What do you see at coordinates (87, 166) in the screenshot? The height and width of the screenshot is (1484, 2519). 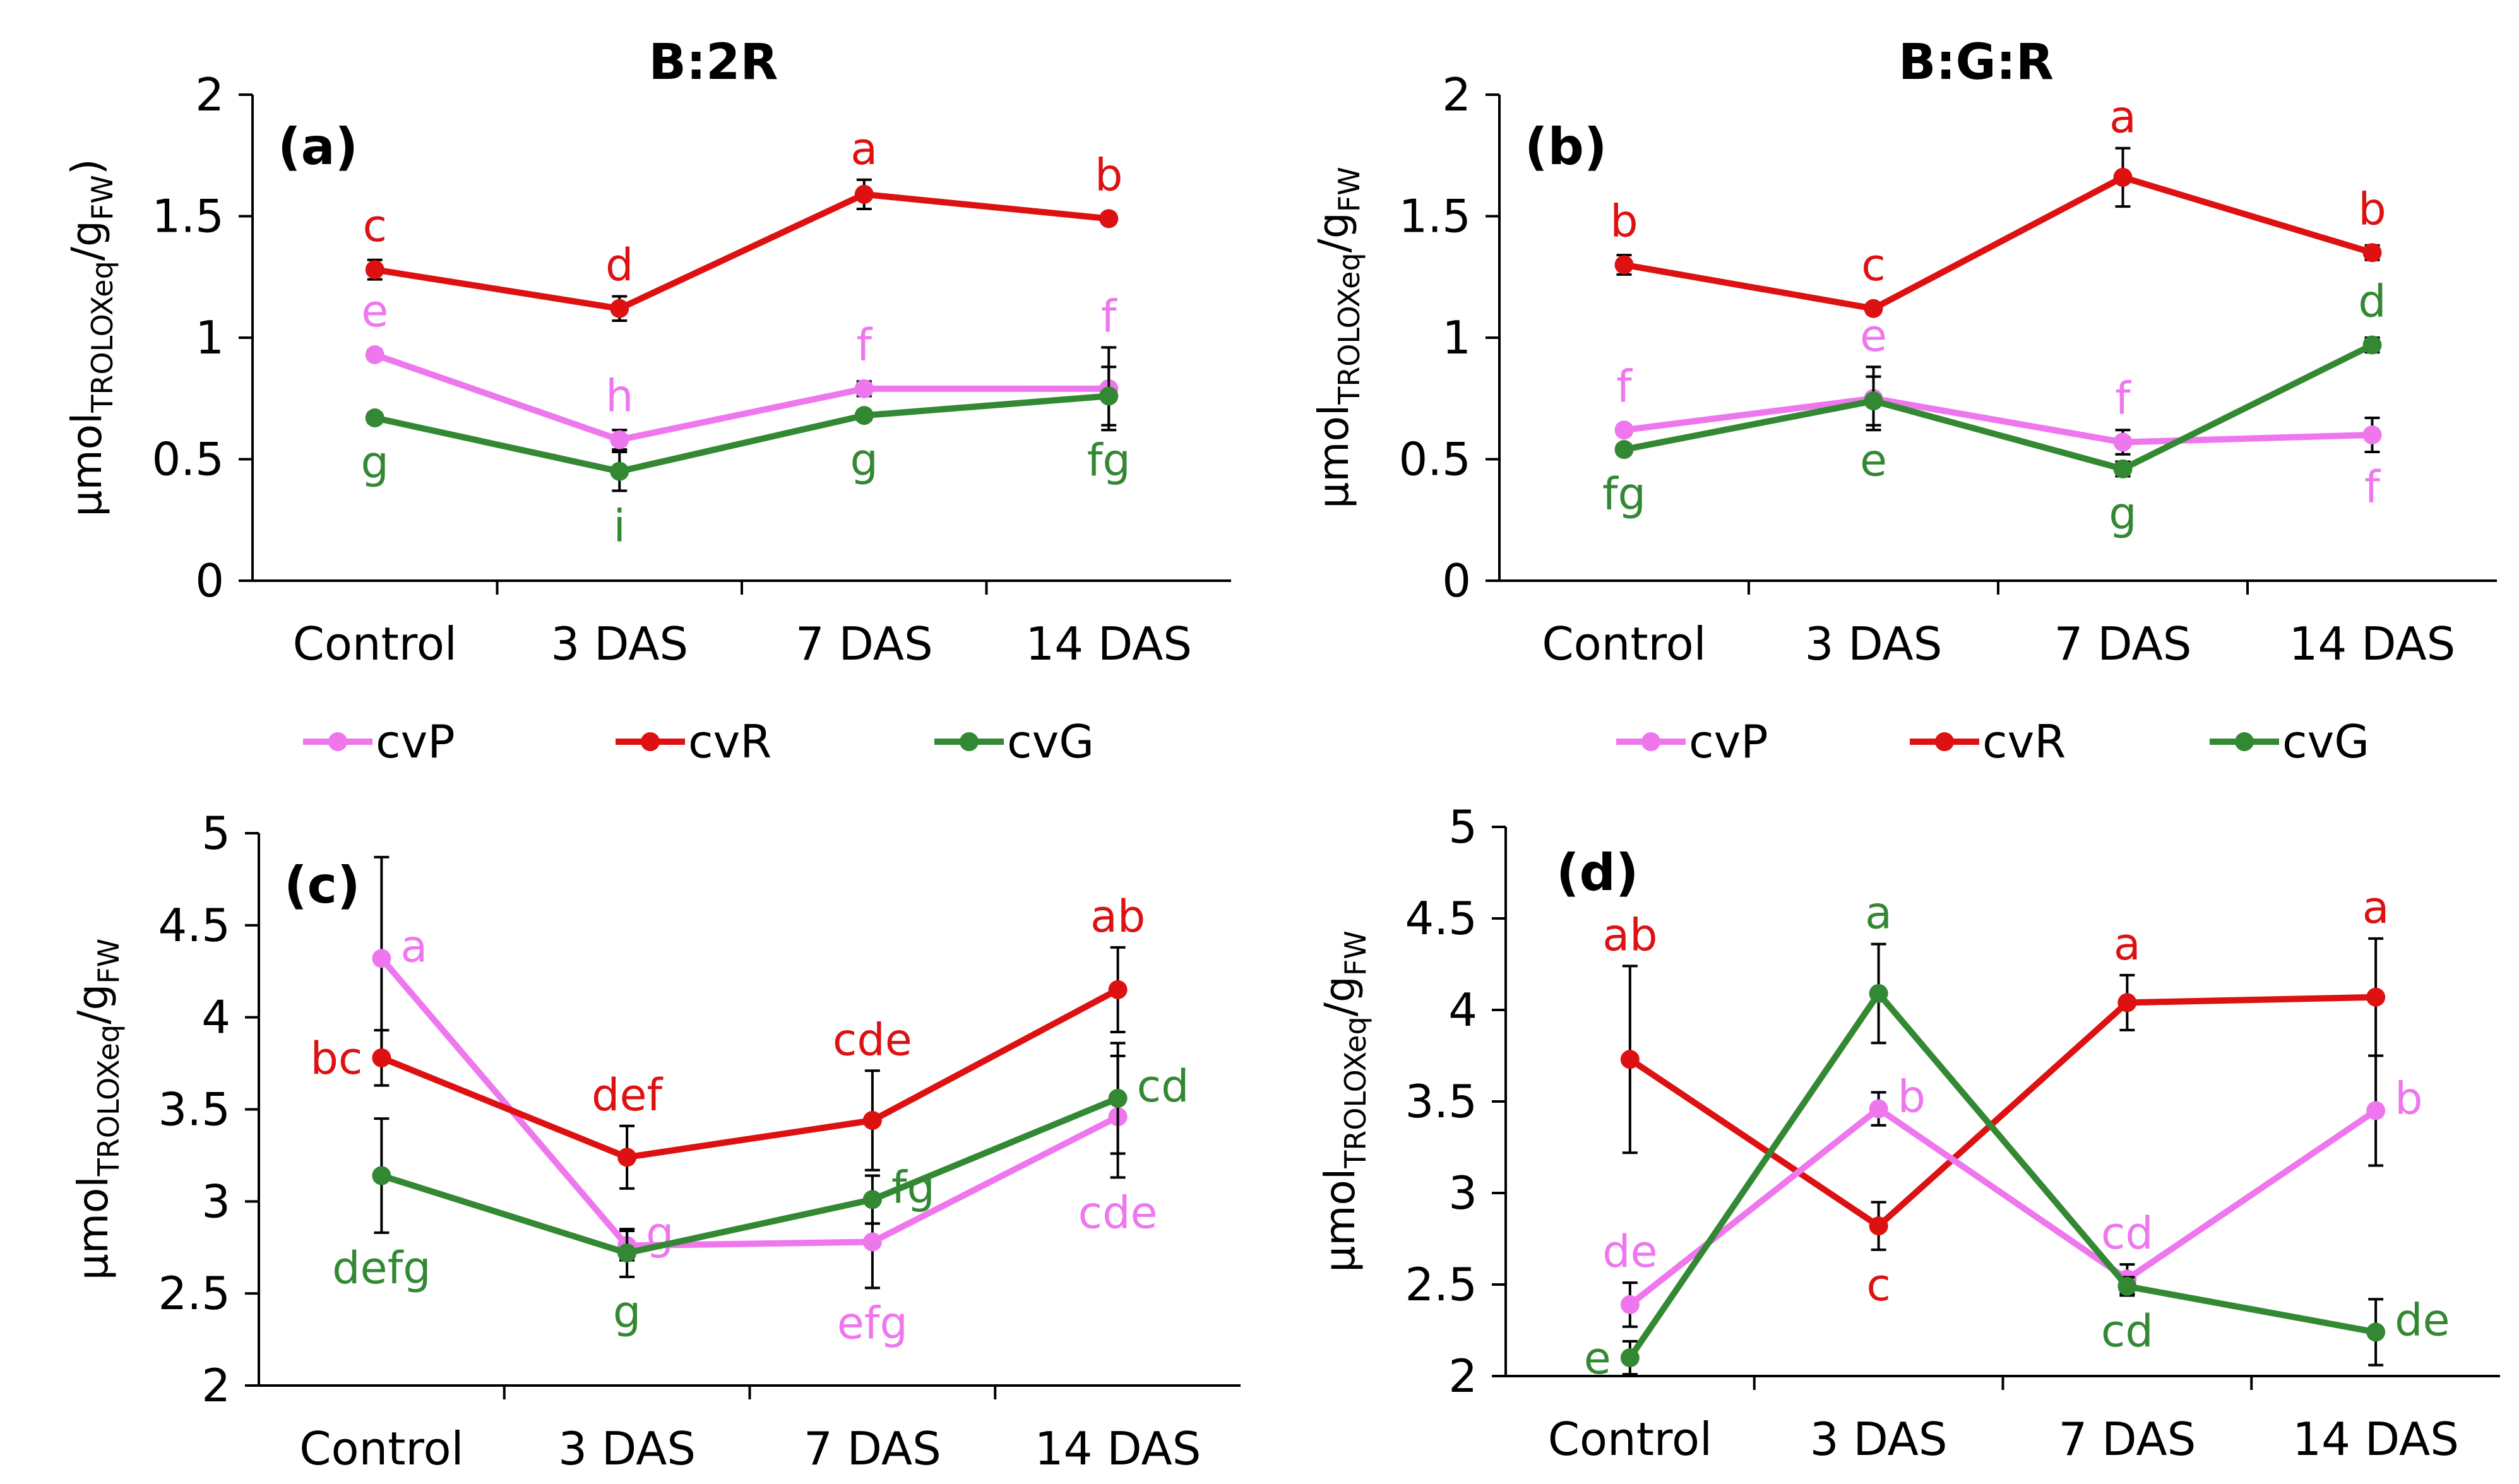 I see `y-axis-label-part: )` at bounding box center [87, 166].